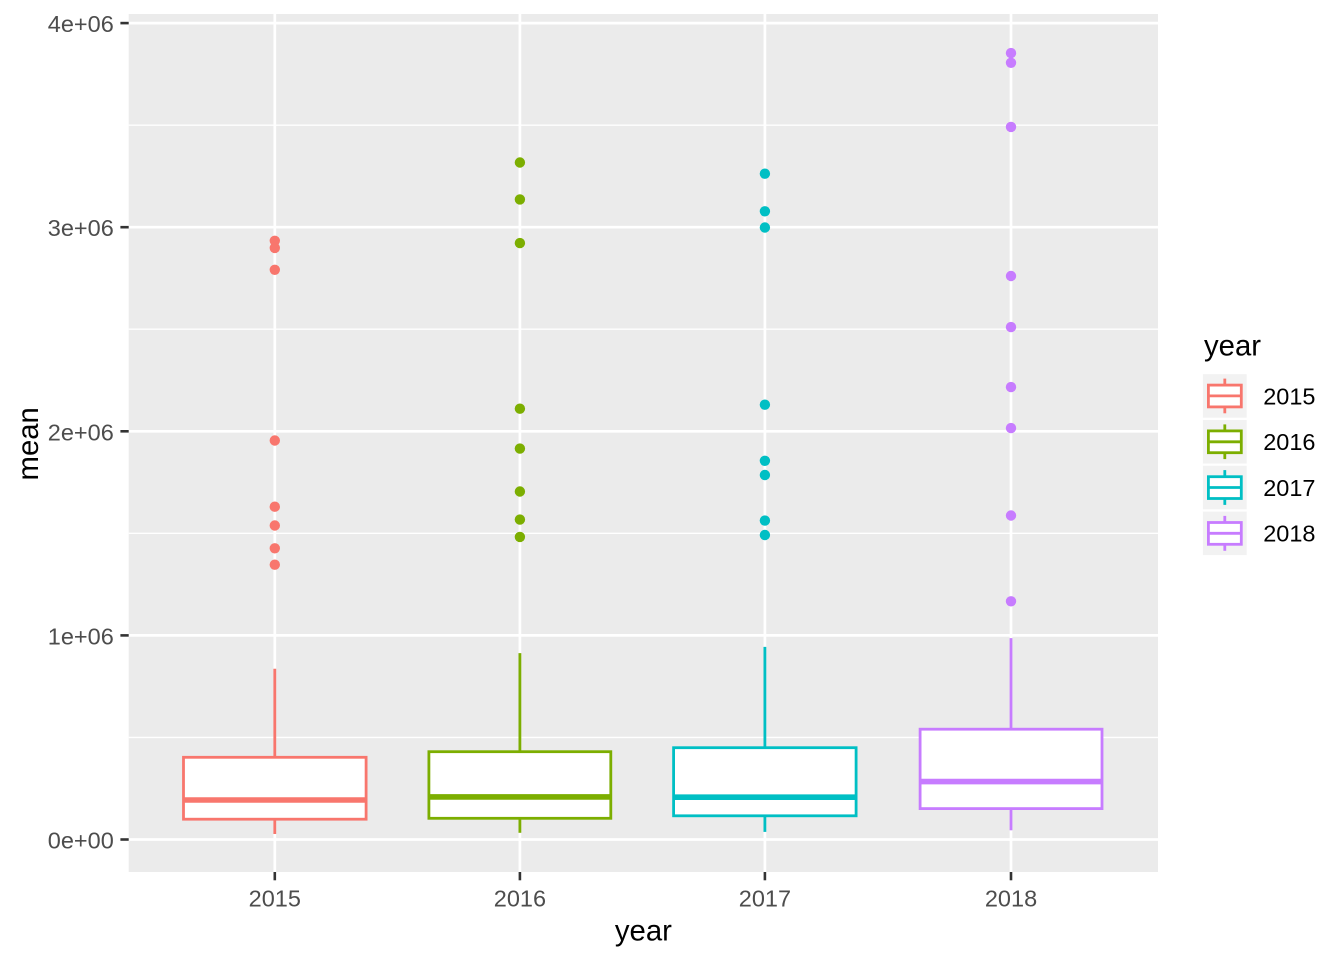 The height and width of the screenshot is (960, 1344). What do you see at coordinates (81, 841) in the screenshot?
I see `svg-text: 0e+00` at bounding box center [81, 841].